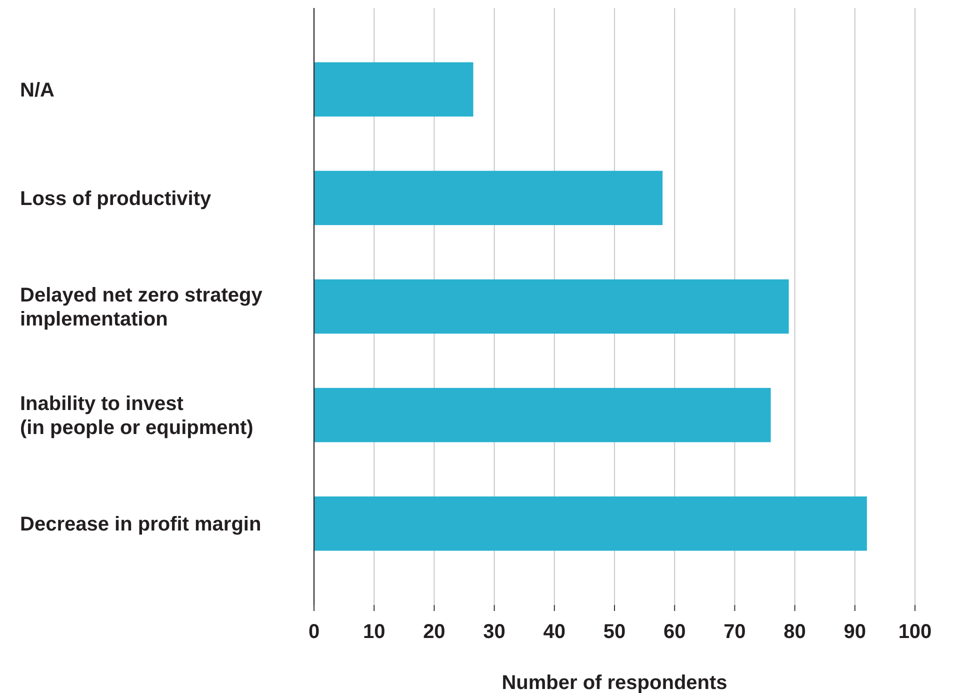  Describe the element at coordinates (314, 632) in the screenshot. I see `x-tick-label: 0` at that location.